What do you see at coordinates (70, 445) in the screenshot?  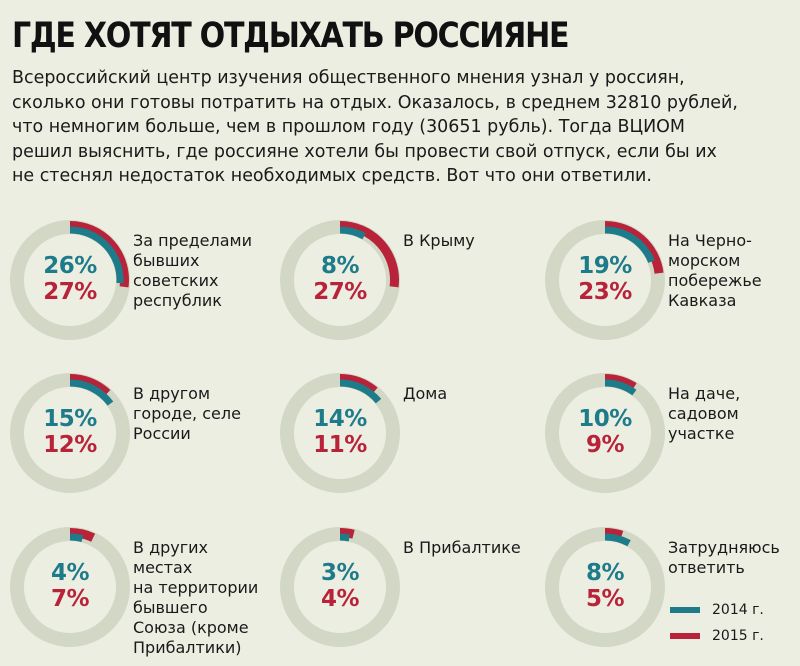 I see `value-2015: 12%` at bounding box center [70, 445].